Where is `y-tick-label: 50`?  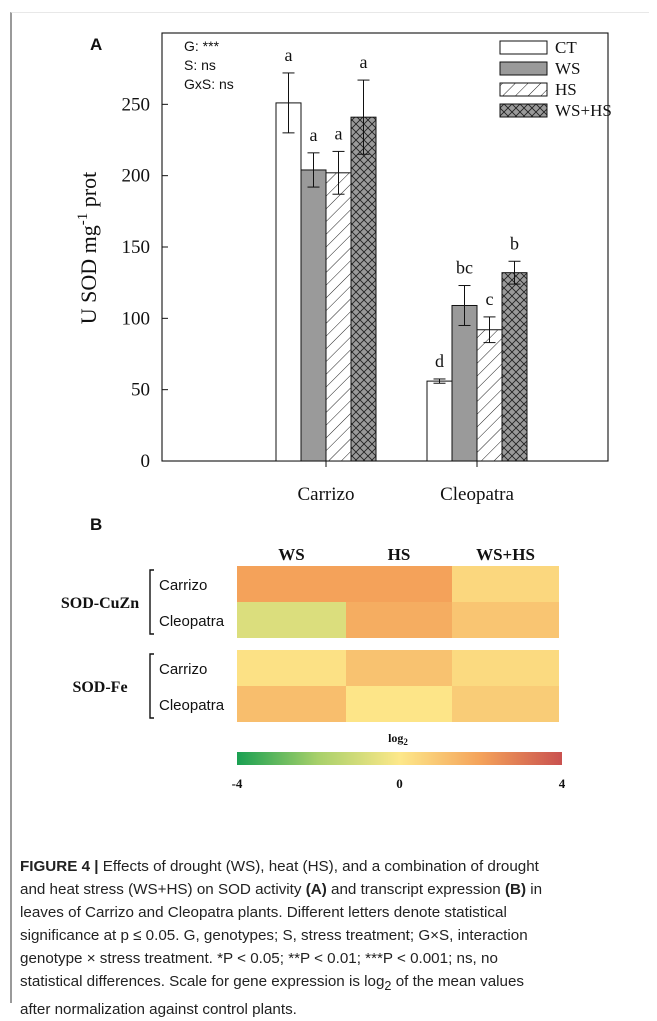
y-tick-label: 50 is located at coordinates (140, 390).